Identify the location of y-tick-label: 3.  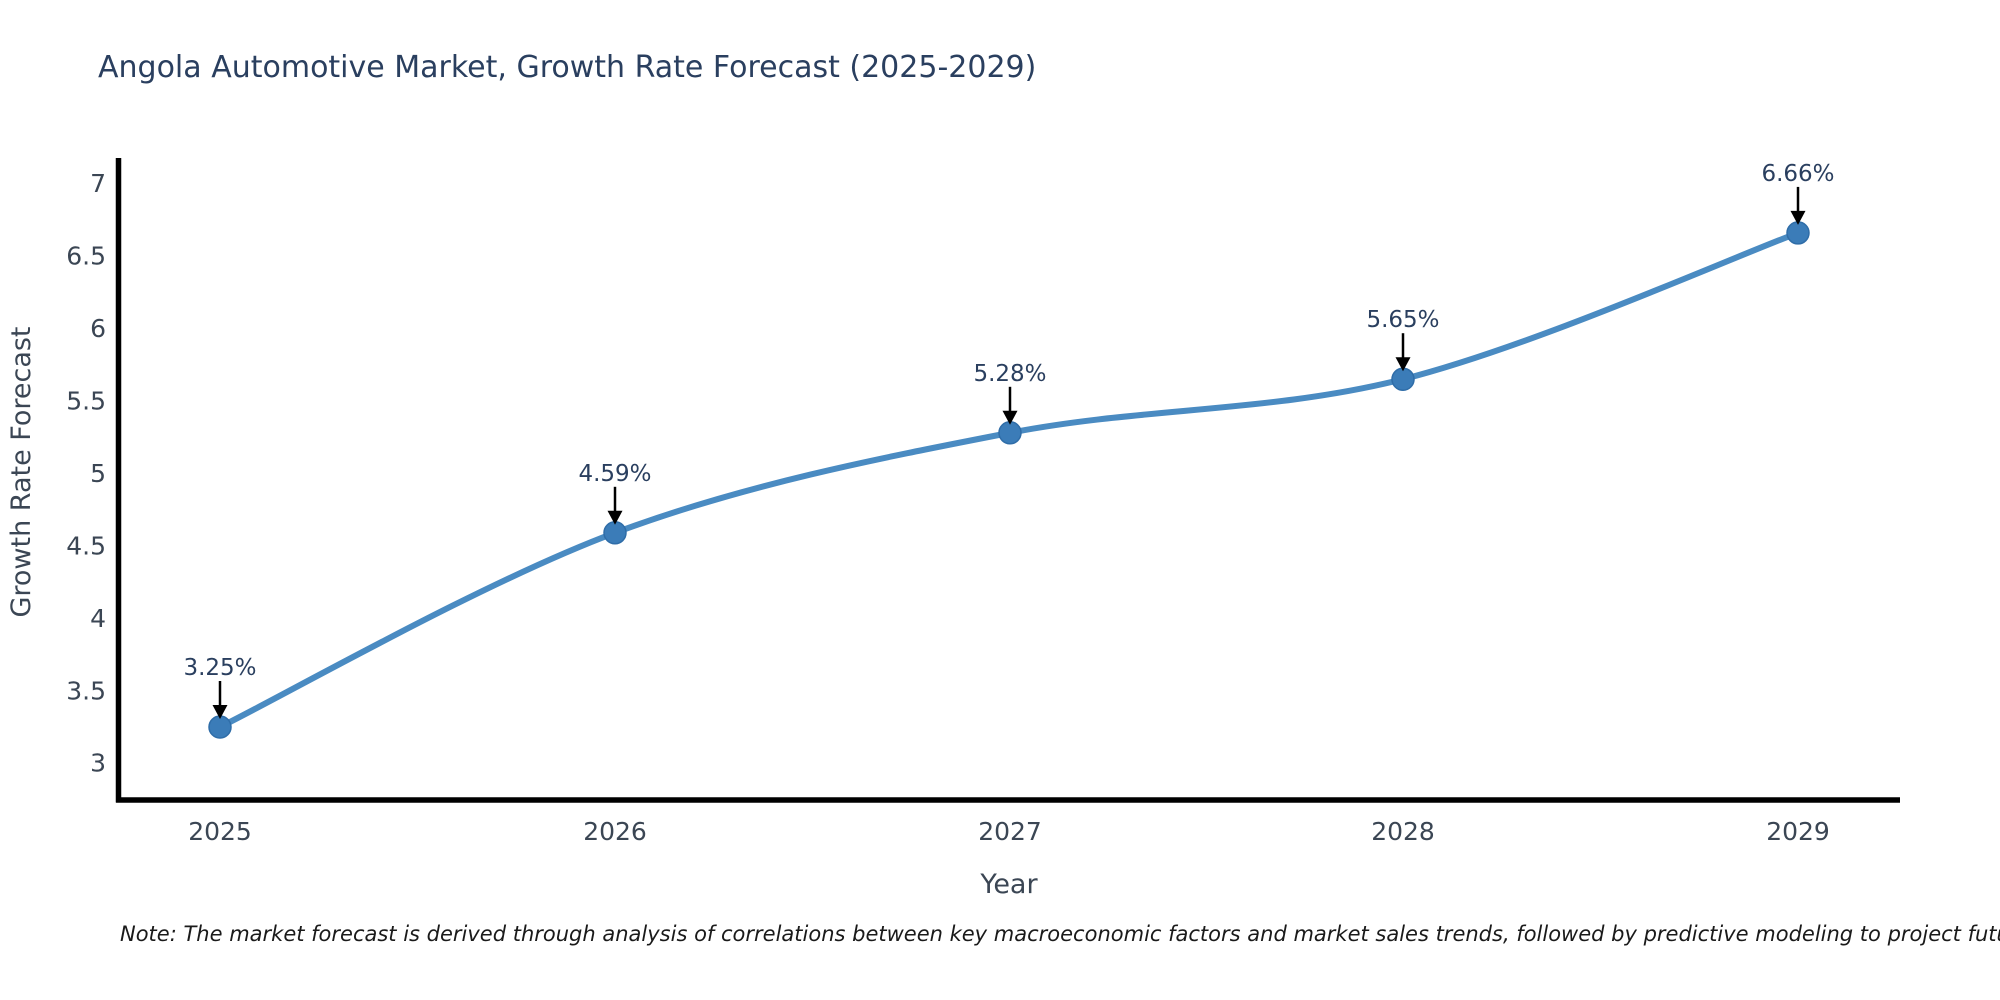
(98, 763).